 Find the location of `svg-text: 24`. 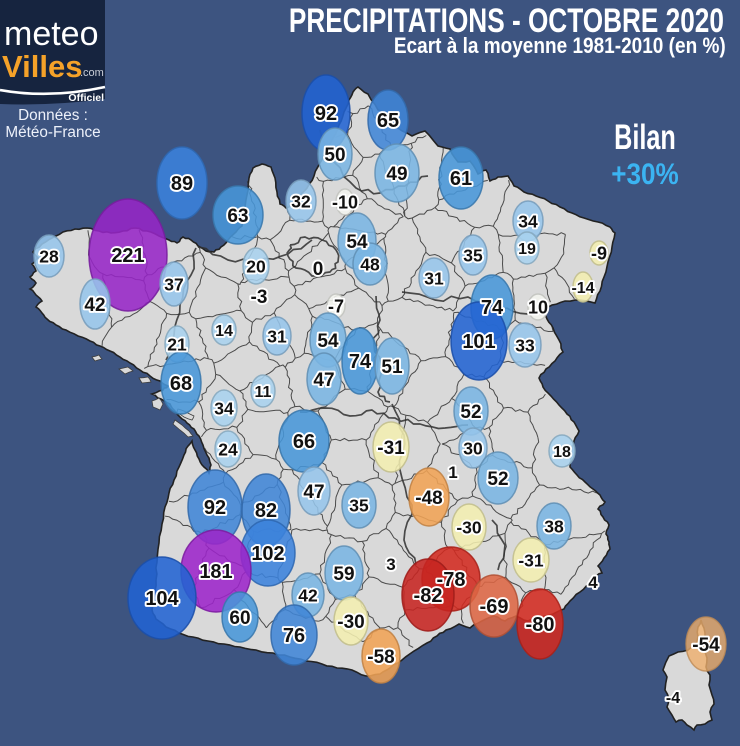

svg-text: 24 is located at coordinates (228, 449).